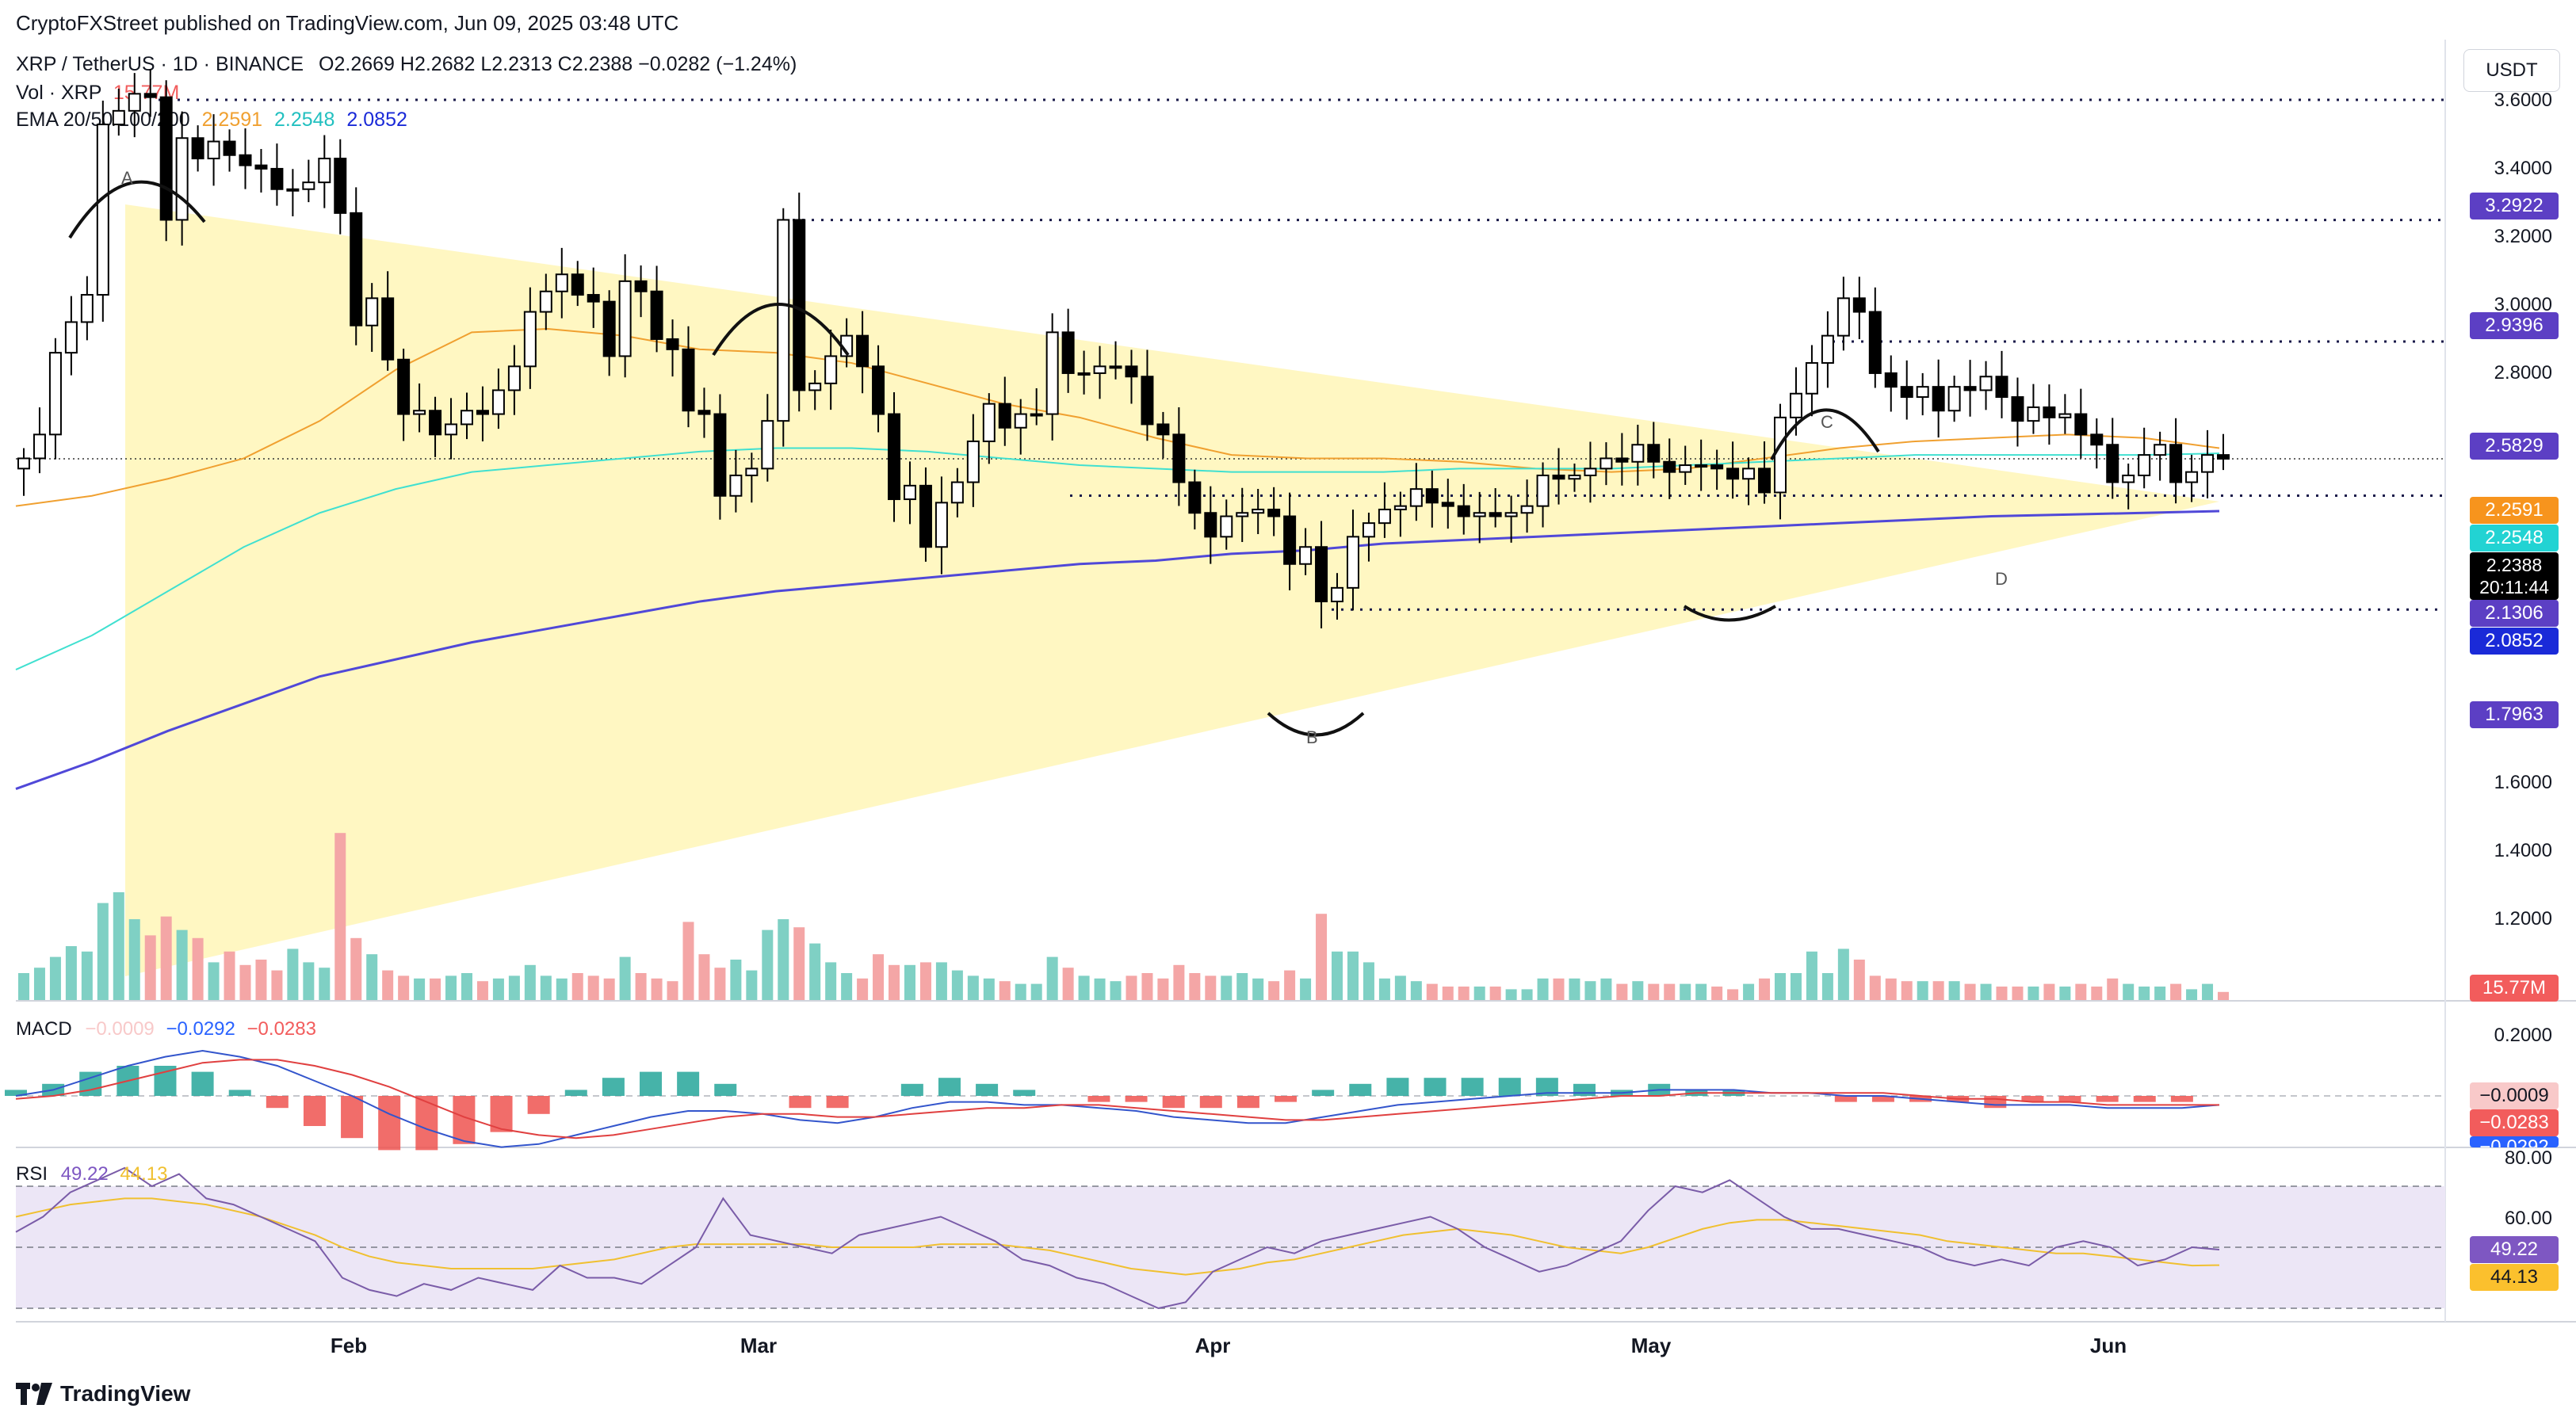 Image resolution: width=2576 pixels, height=1420 pixels. Describe the element at coordinates (166, 1029) in the screenshot. I see `macd-legend: MACD −0.0009 −0.0292 −0.0283` at that location.